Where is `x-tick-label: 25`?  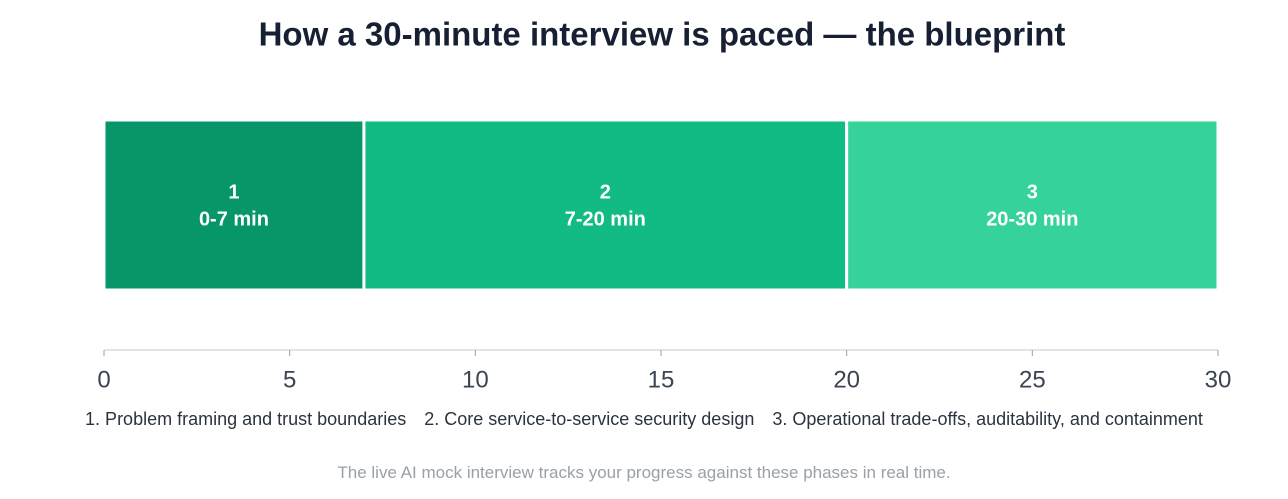
x-tick-label: 25 is located at coordinates (1032, 379).